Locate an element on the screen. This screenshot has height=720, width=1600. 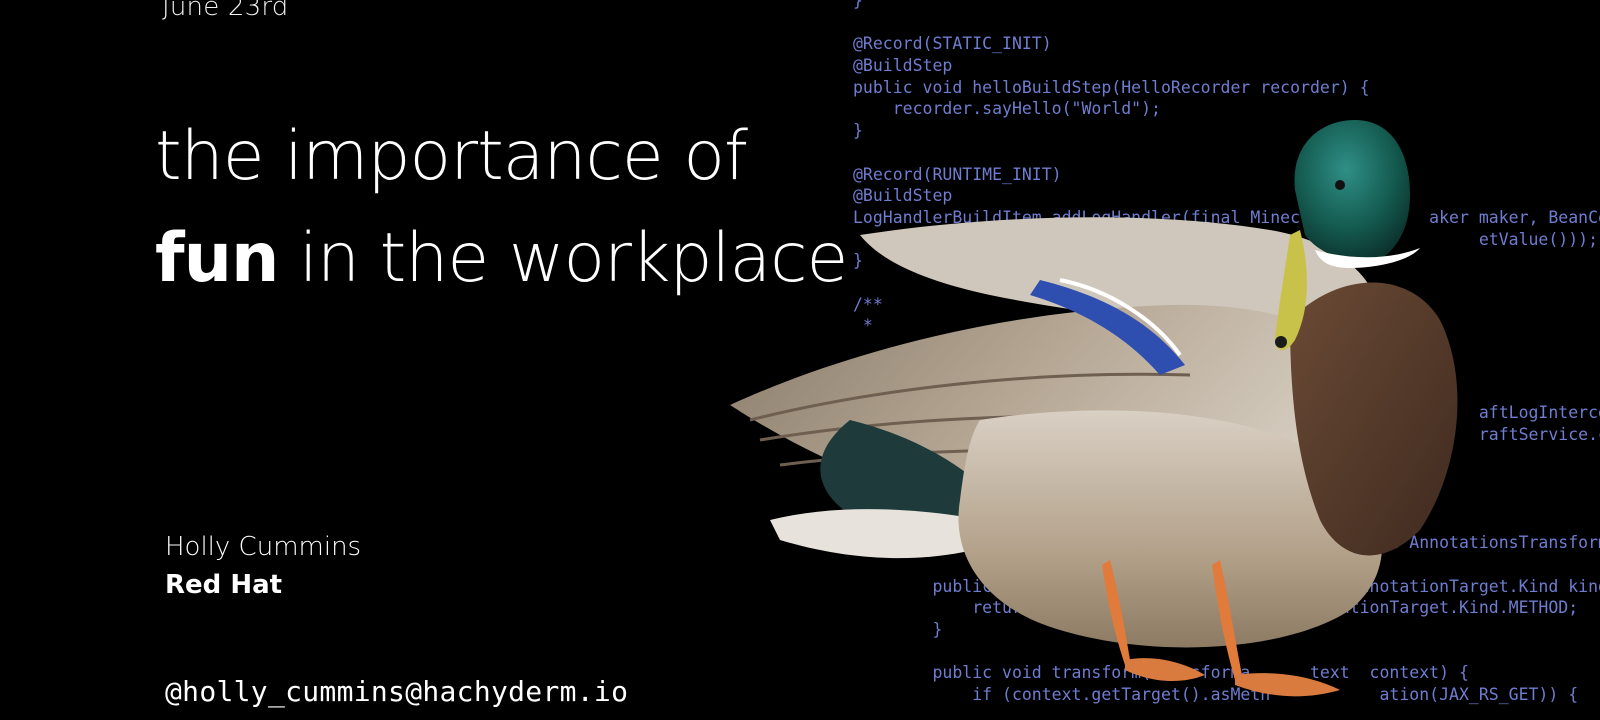
title-line-1: the importance of is located at coordinates (451, 156).